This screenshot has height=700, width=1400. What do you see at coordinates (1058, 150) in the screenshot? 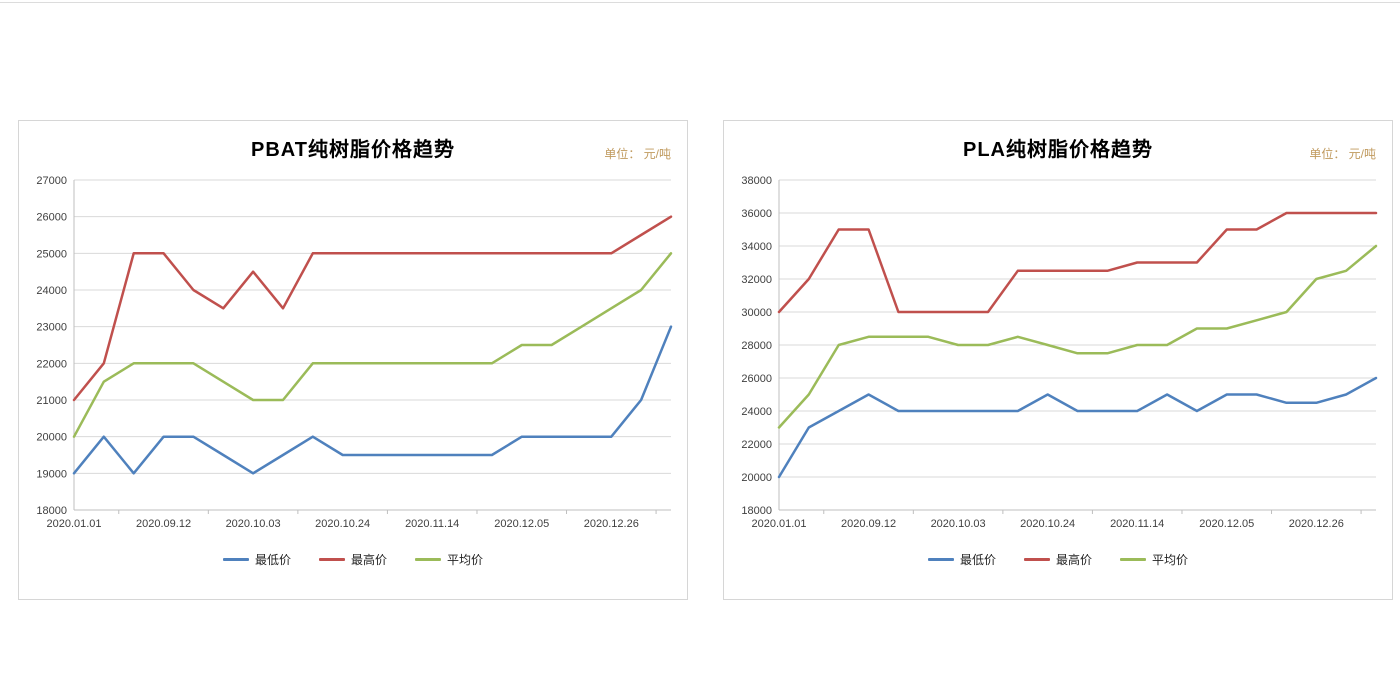
I see `pla-chart-title: PLA纯树脂价格趋势` at bounding box center [1058, 150].